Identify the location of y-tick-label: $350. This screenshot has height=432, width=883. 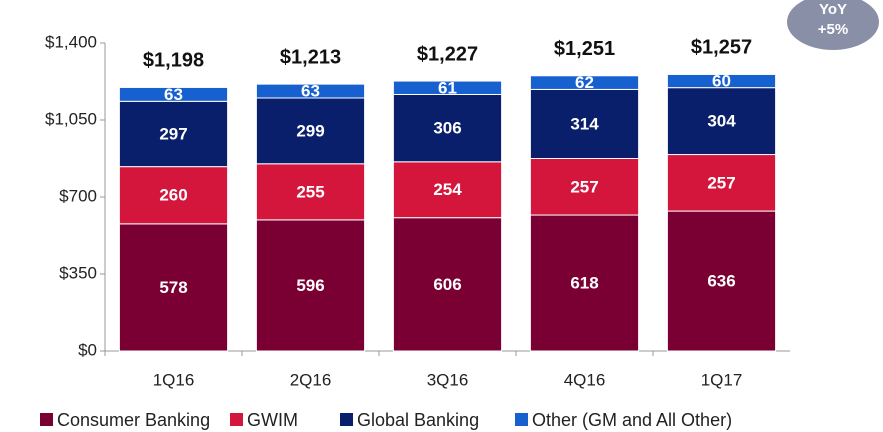
(78, 272).